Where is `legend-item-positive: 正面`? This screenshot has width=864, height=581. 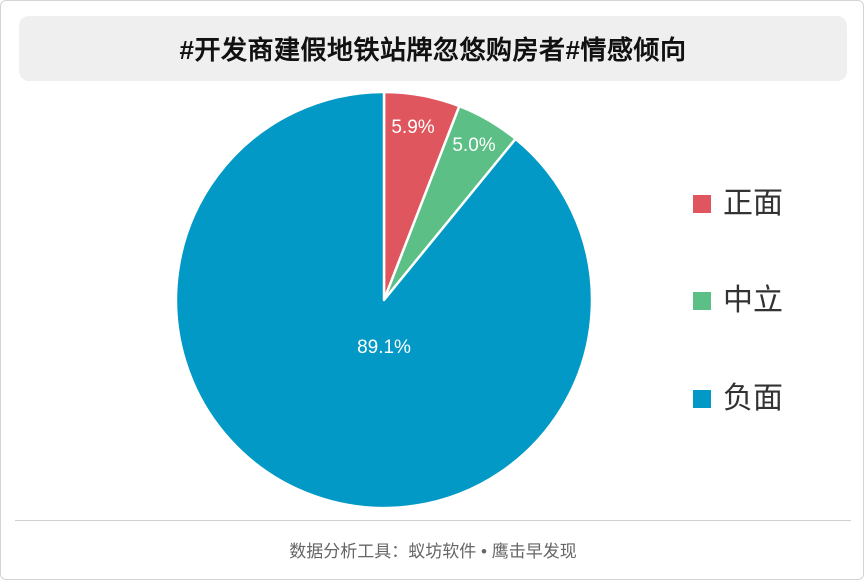
legend-item-positive: 正面 is located at coordinates (738, 204).